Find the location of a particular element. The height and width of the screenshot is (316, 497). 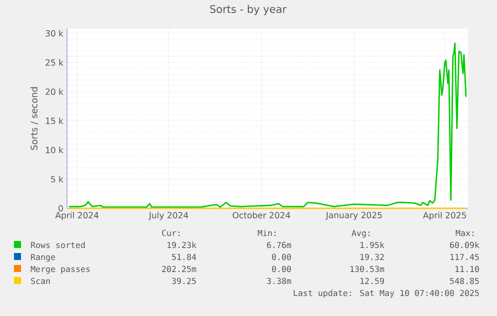

text: 39.25 is located at coordinates (184, 281).